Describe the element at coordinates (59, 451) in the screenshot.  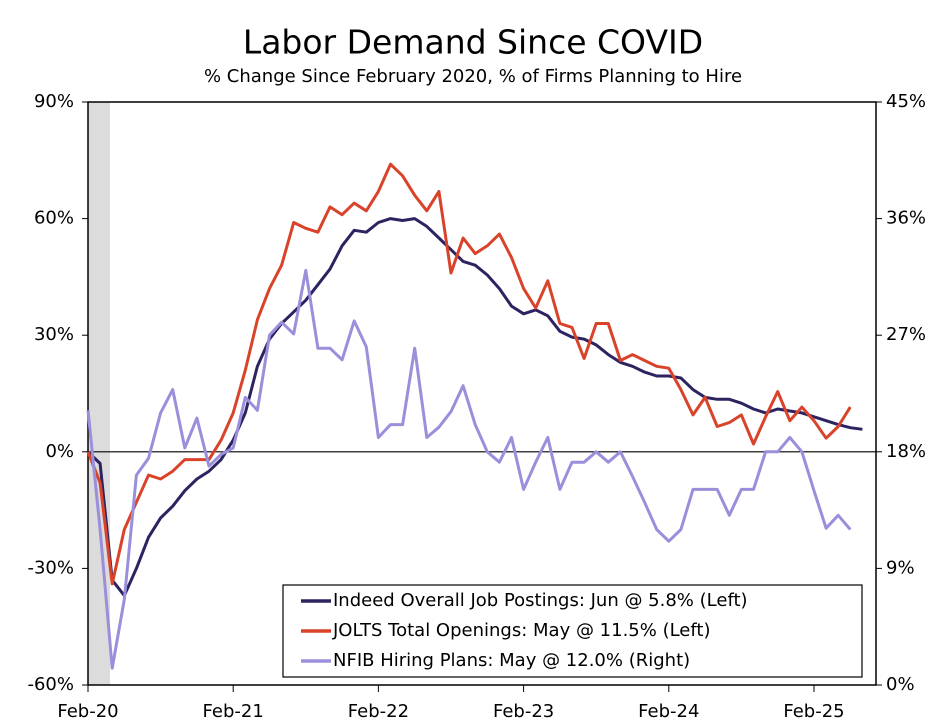
I see `y-tick-label: 0%` at that location.